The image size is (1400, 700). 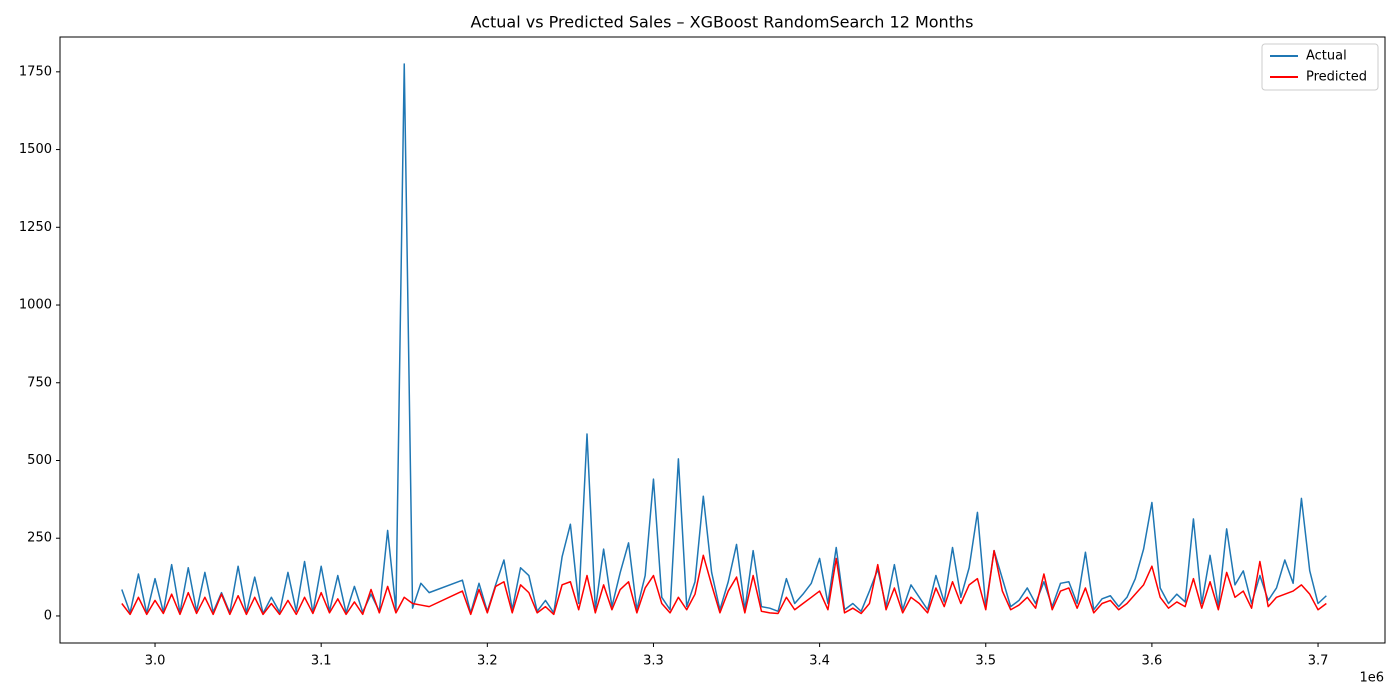 What do you see at coordinates (35, 149) in the screenshot?
I see `y-tick-label: 1500` at bounding box center [35, 149].